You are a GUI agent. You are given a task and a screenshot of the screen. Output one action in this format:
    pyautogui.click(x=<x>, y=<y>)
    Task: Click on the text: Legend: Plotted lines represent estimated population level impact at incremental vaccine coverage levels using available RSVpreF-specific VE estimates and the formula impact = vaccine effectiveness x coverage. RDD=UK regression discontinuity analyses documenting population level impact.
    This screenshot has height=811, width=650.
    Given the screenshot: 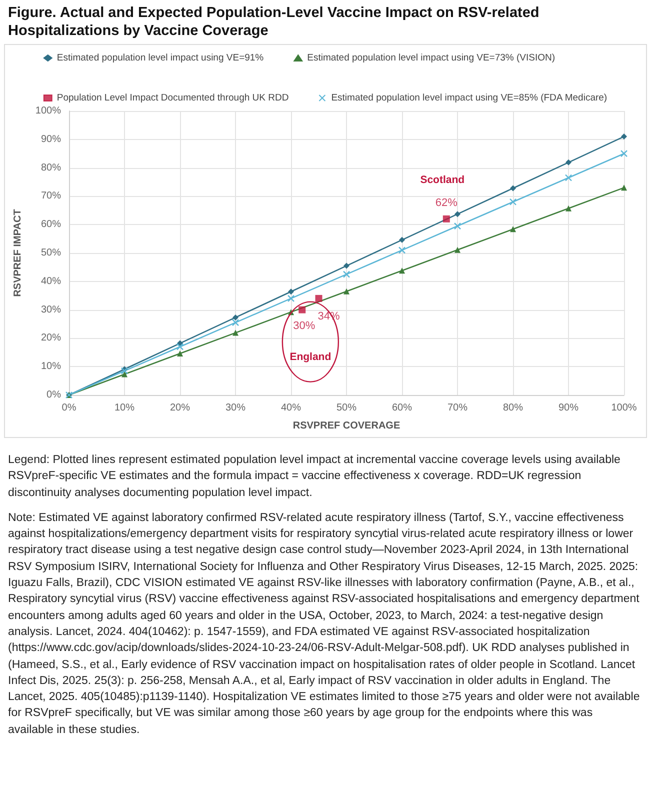 What is the action you would take?
    pyautogui.click(x=315, y=477)
    